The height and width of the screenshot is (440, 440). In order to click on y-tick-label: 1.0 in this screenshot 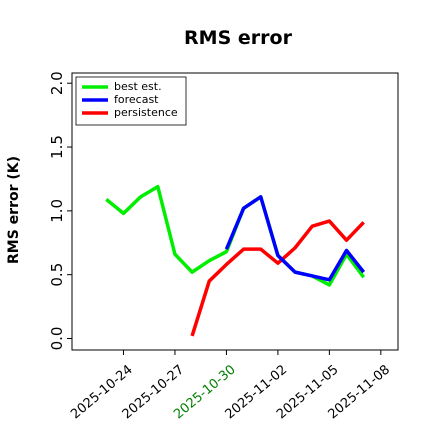, I will do `click(57, 211)`.